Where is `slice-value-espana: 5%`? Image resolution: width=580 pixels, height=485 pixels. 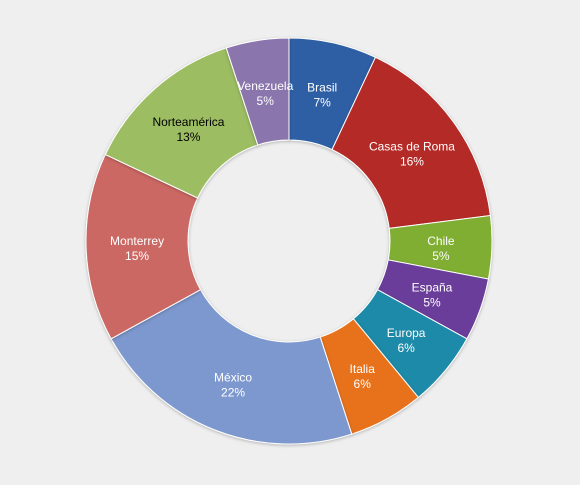 slice-value-espana: 5% is located at coordinates (432, 302).